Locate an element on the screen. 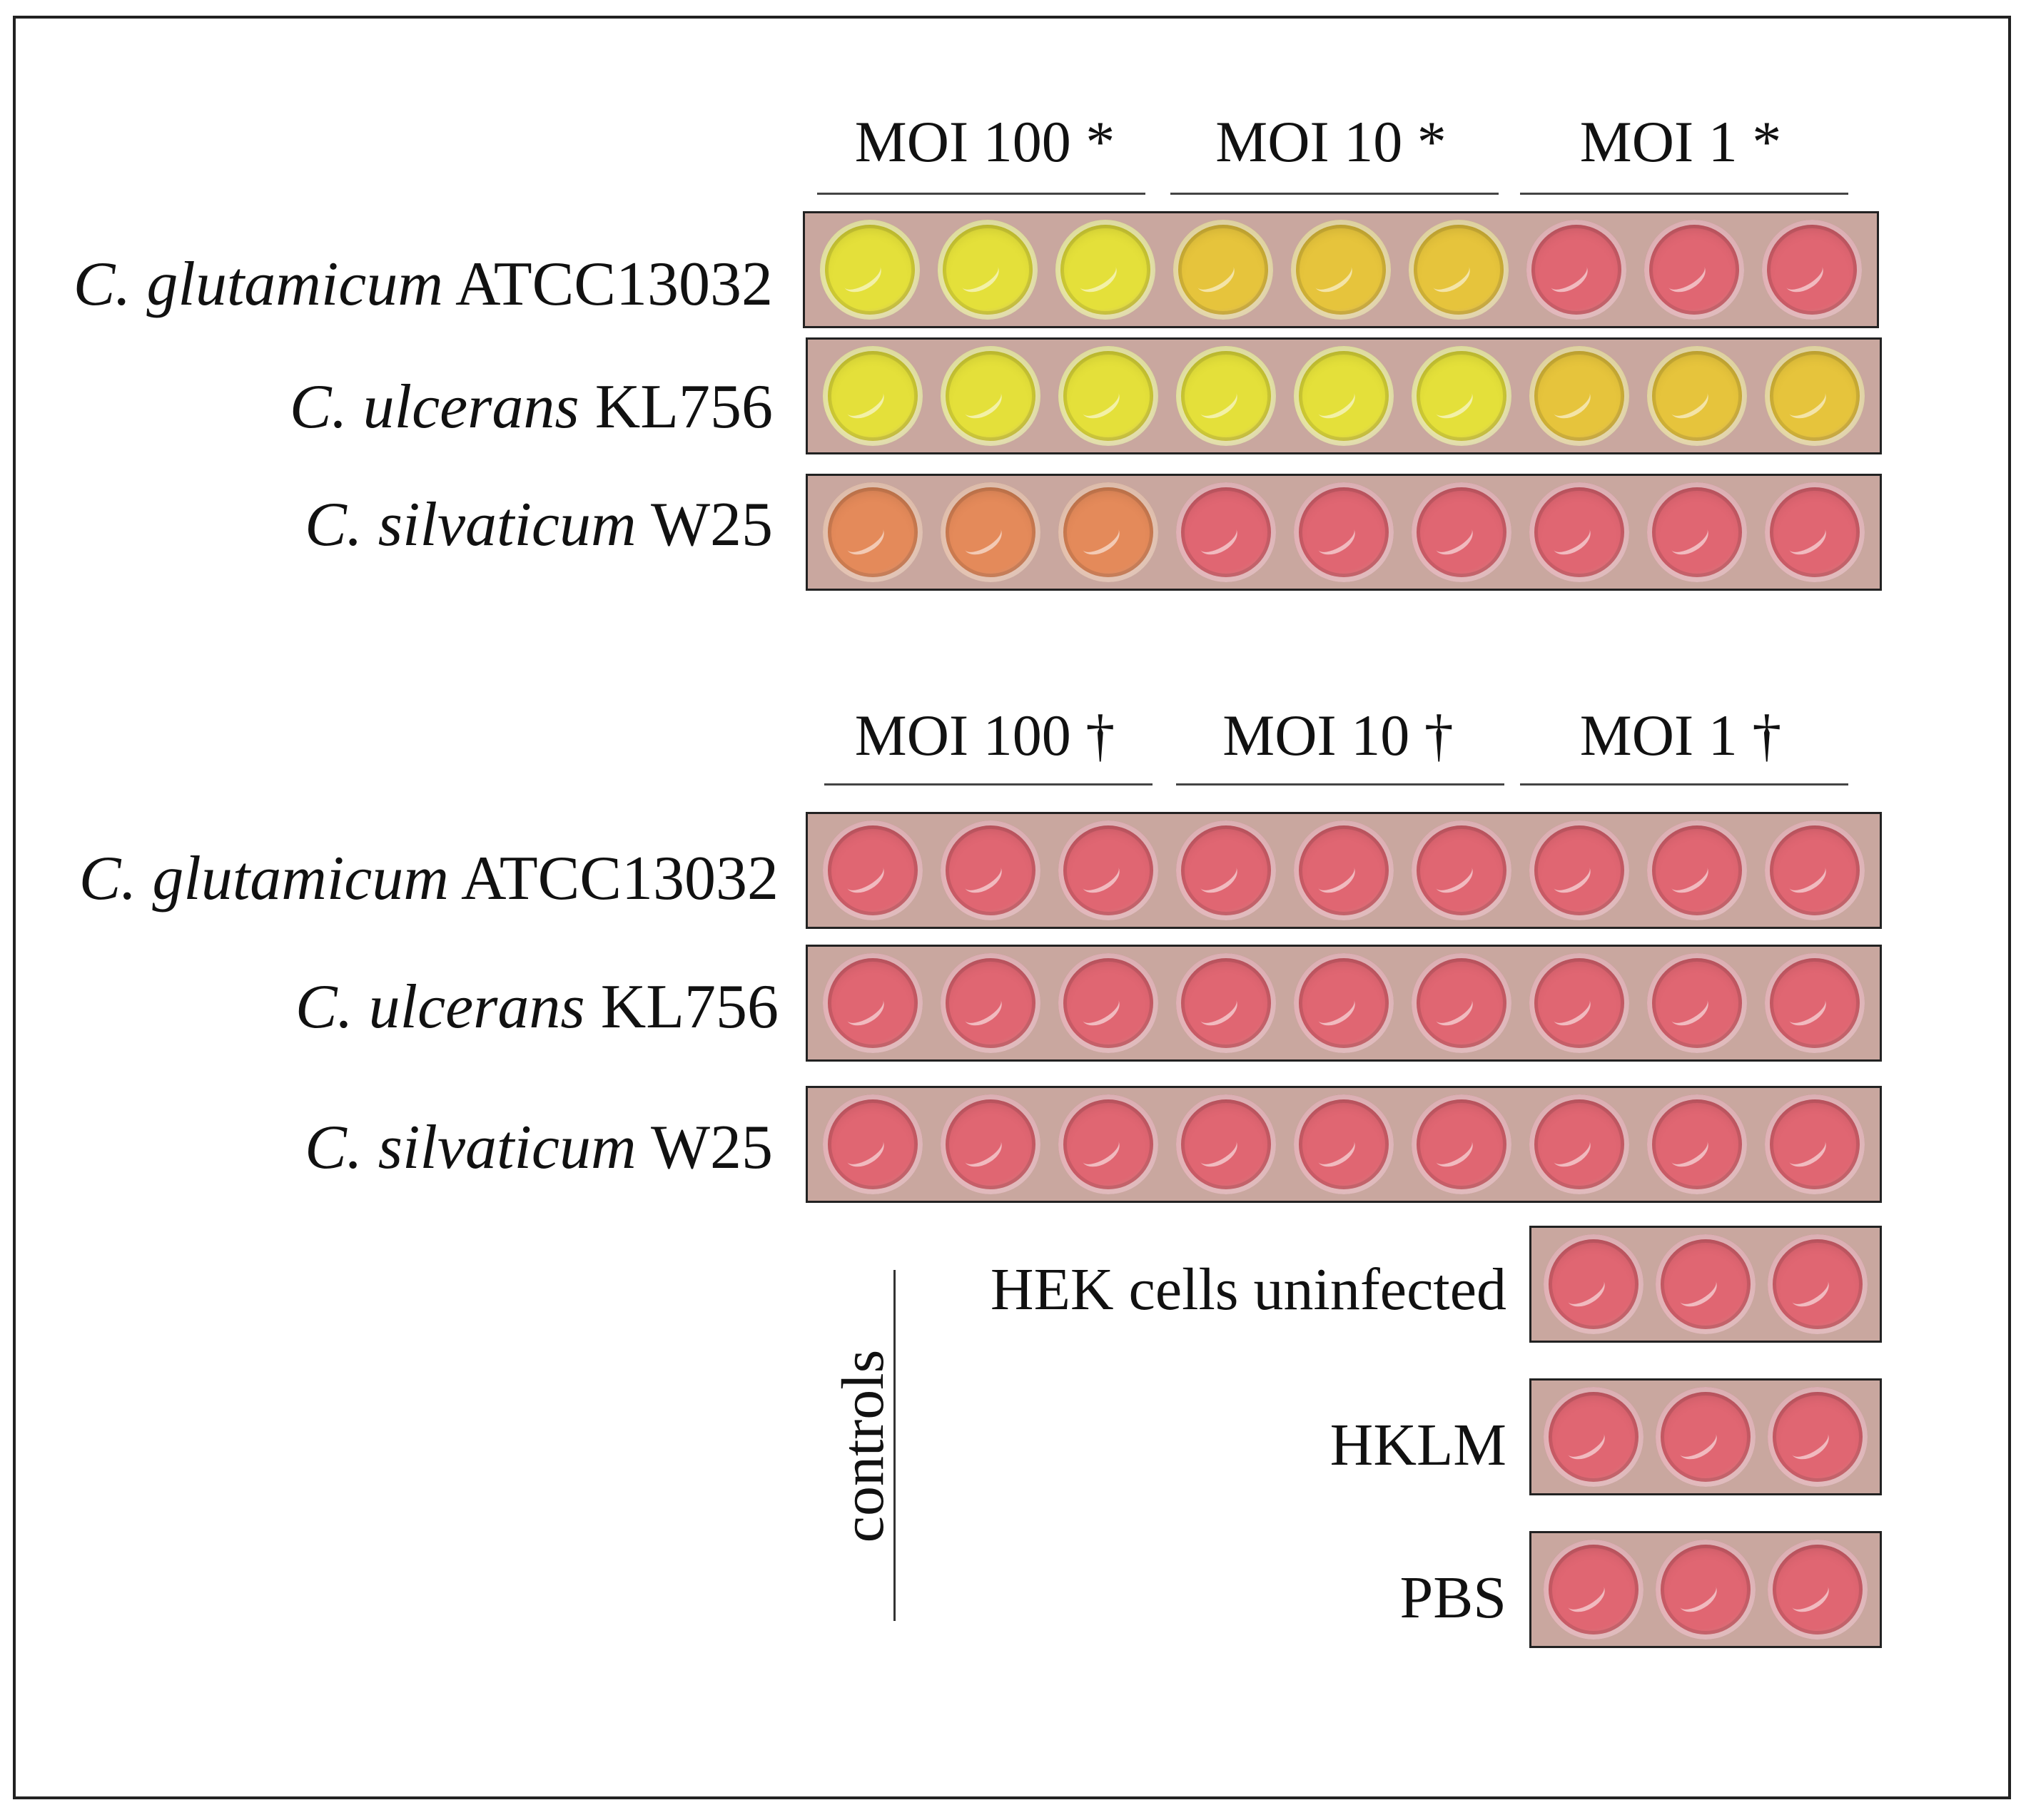  row-label-glutamicum-panel1: C. glutamicum ATCC13032 is located at coordinates (423, 284).